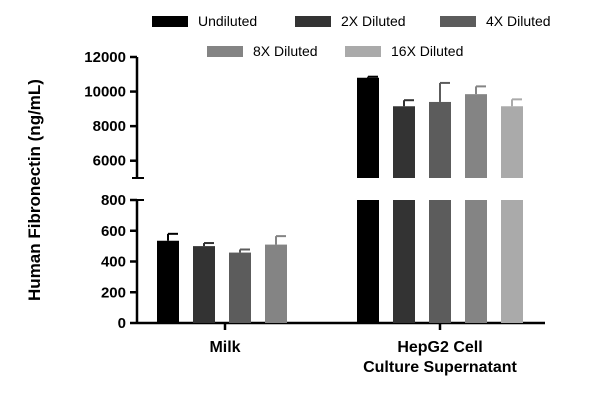  I want to click on category-labels: Milk HepG2 Cell Culture Supernatant, so click(363, 357).